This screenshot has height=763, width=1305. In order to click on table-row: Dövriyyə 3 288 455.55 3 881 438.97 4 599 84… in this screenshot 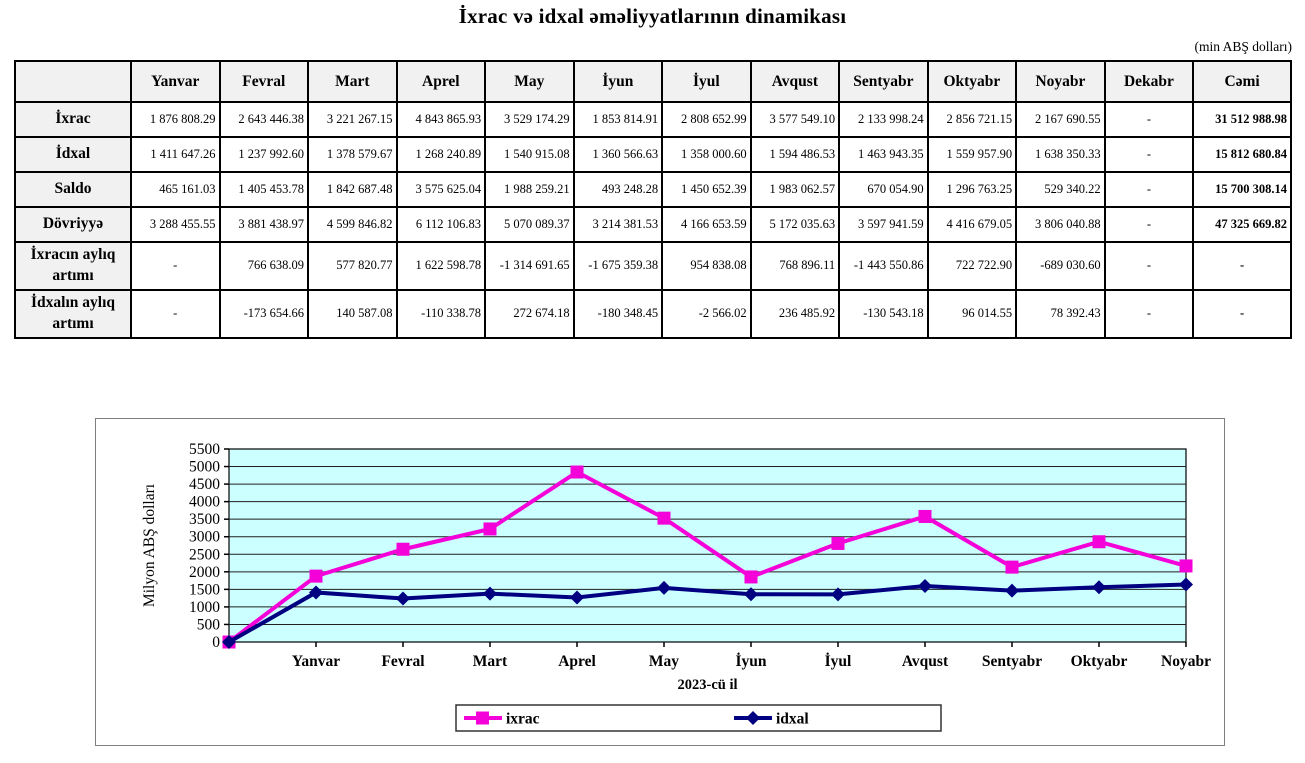, I will do `click(653, 224)`.